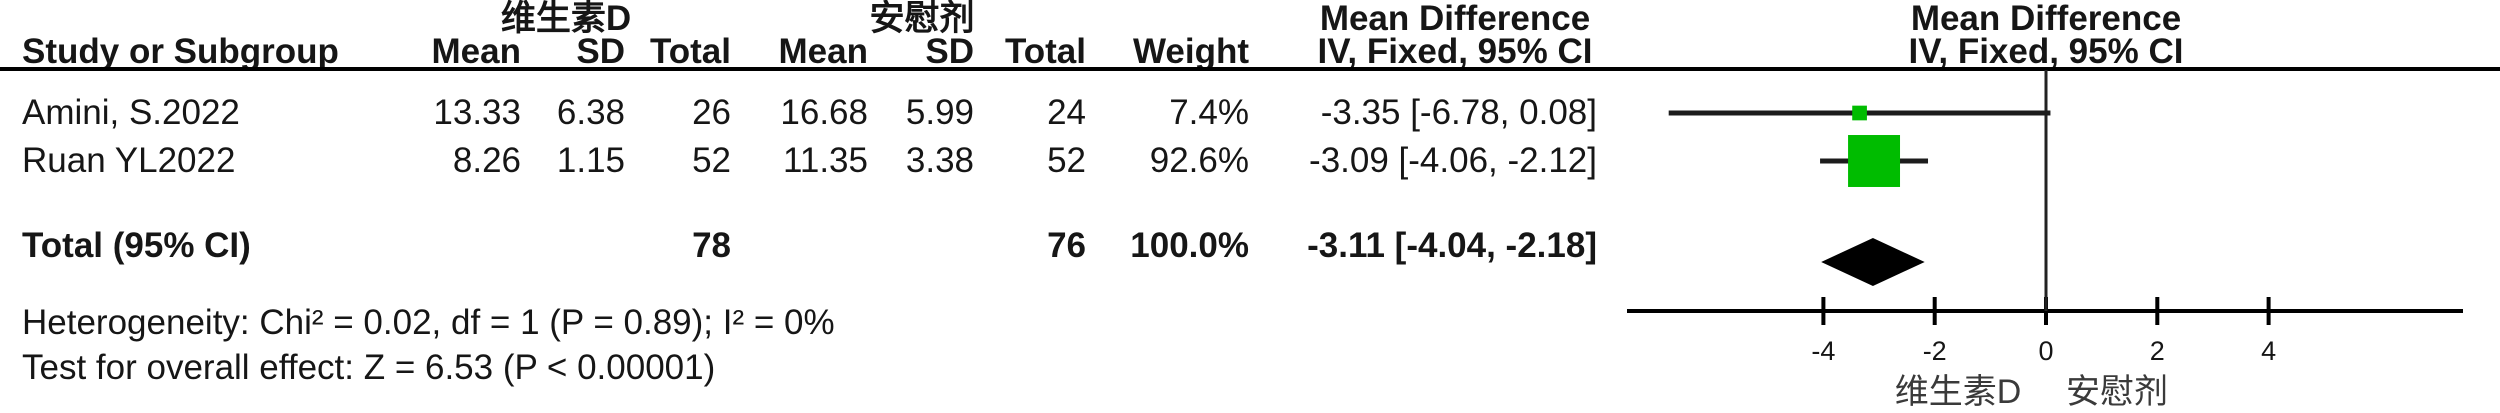 The image size is (2500, 413). What do you see at coordinates (2046, 51) in the screenshot?
I see `col-header-iv-fixed-ci-plot: IV, Fixed, 95% CI` at bounding box center [2046, 51].